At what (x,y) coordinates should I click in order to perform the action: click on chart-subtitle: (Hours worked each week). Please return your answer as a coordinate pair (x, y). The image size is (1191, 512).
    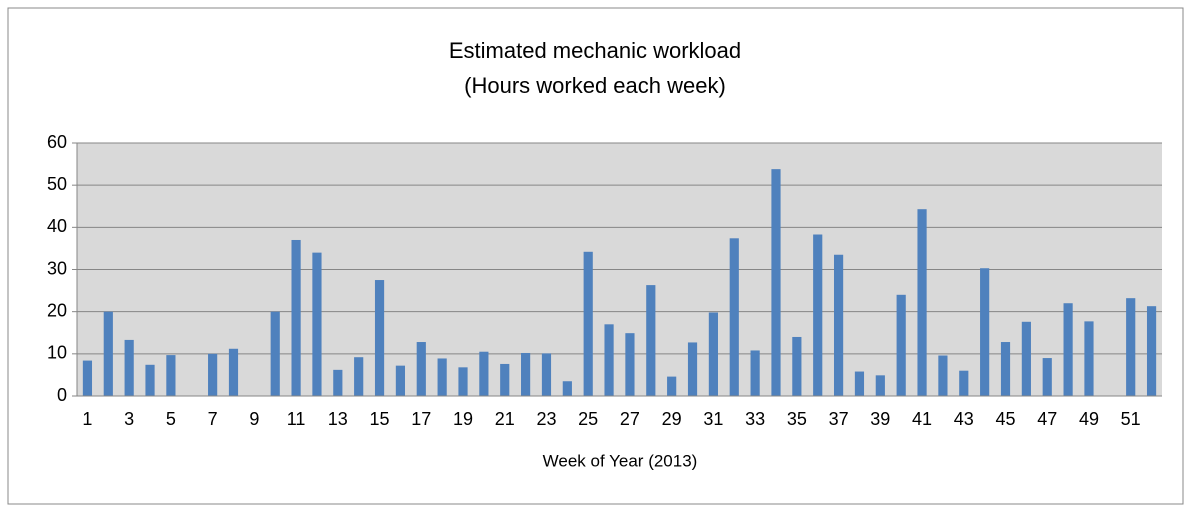
    Looking at the image, I should click on (595, 85).